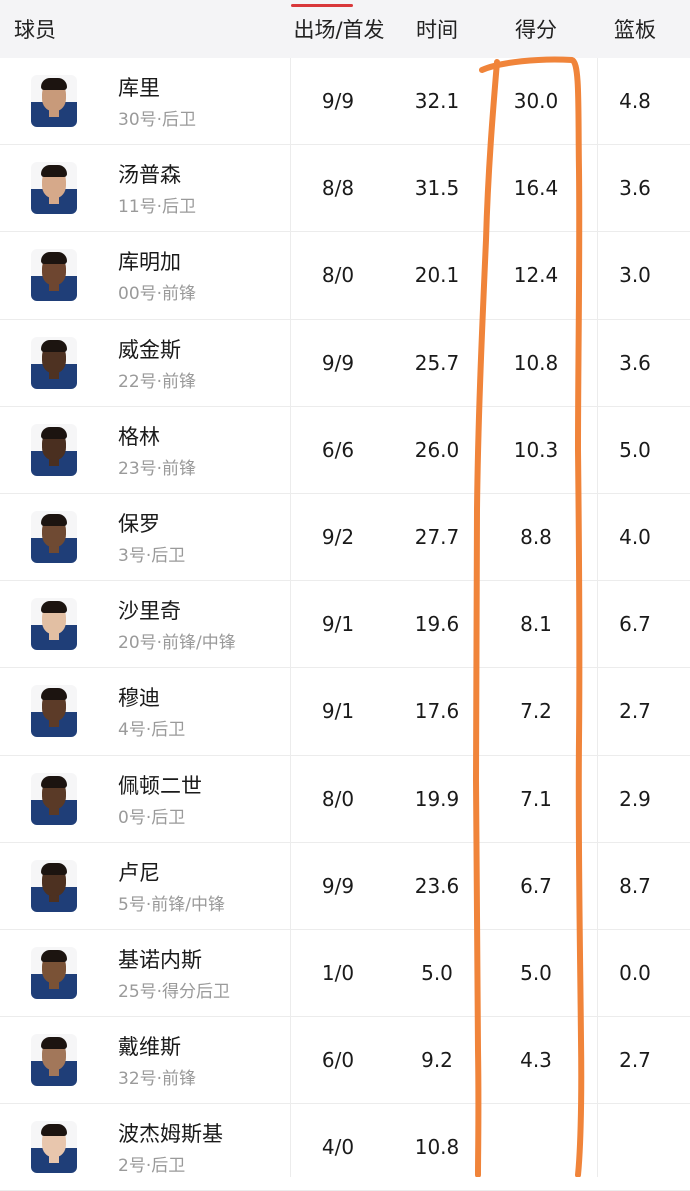 This screenshot has height=1191, width=690. Describe the element at coordinates (338, 972) in the screenshot. I see `games-starts-value: 1/0` at that location.